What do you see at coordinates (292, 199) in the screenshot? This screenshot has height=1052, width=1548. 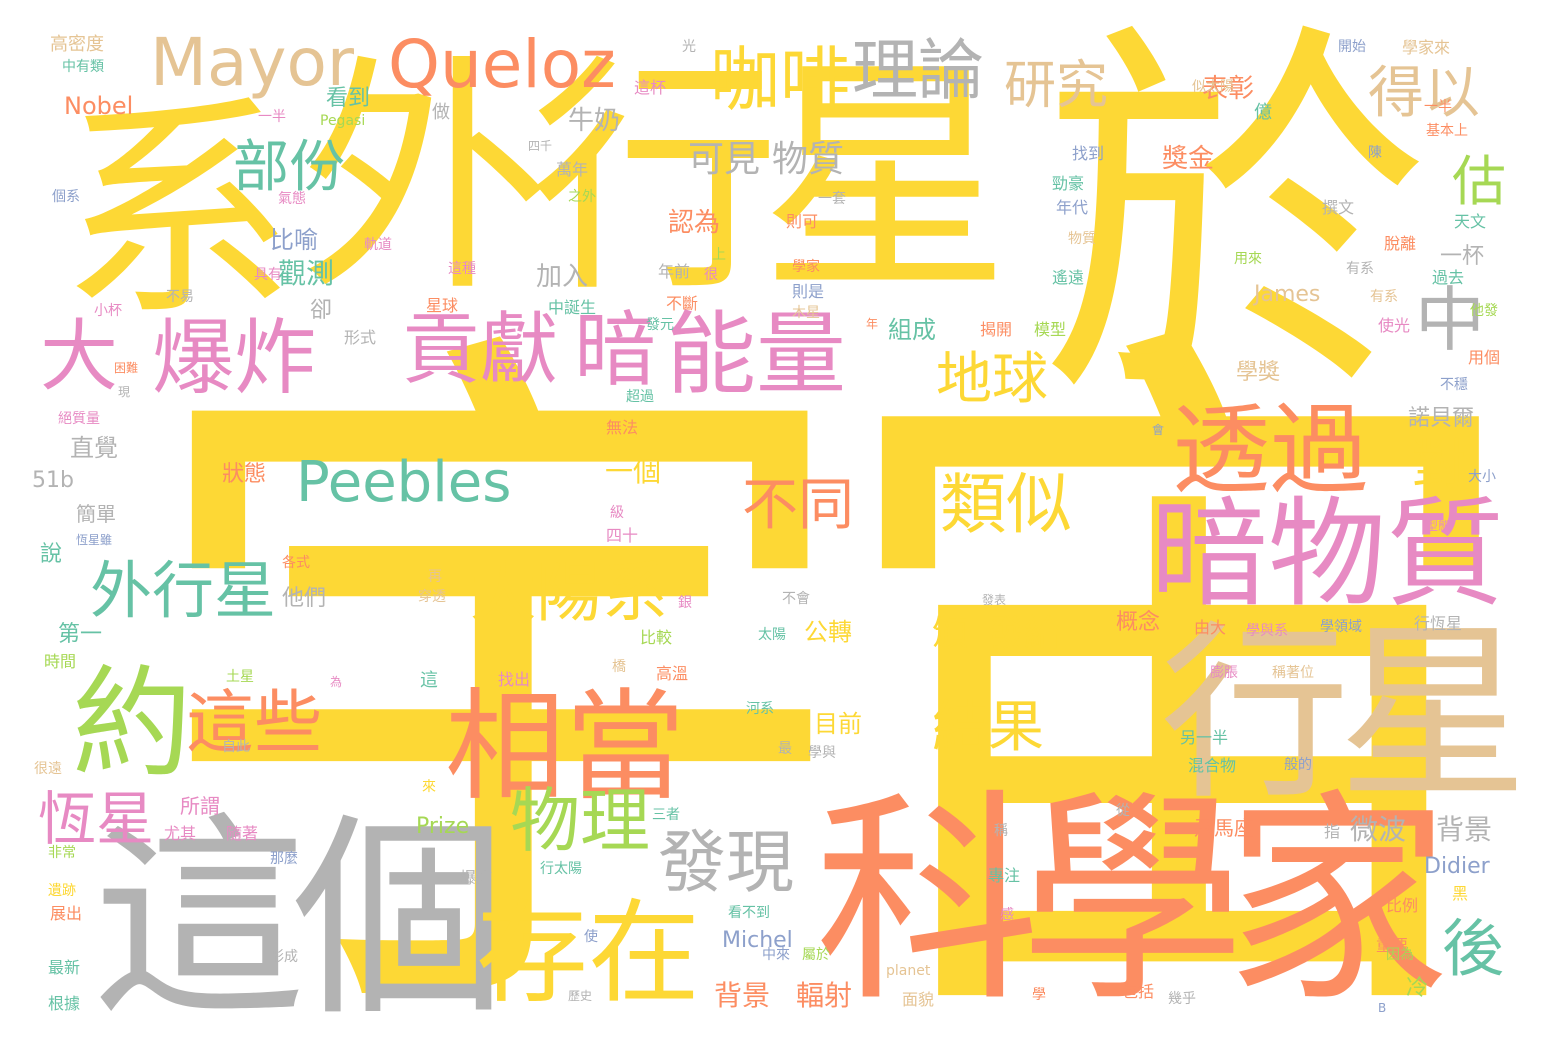 I see `word-qitai: 氣態` at bounding box center [292, 199].